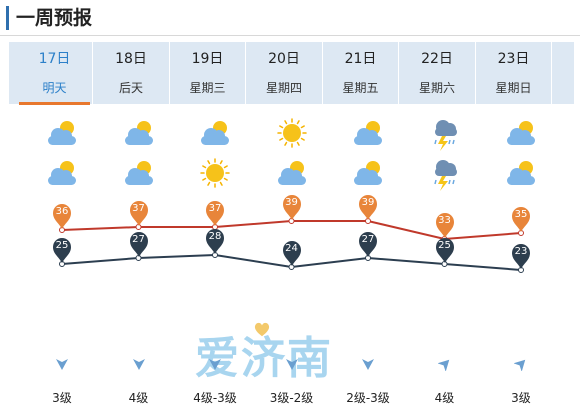  What do you see at coordinates (131, 59) in the screenshot?
I see `tab-date: 18日` at bounding box center [131, 59].